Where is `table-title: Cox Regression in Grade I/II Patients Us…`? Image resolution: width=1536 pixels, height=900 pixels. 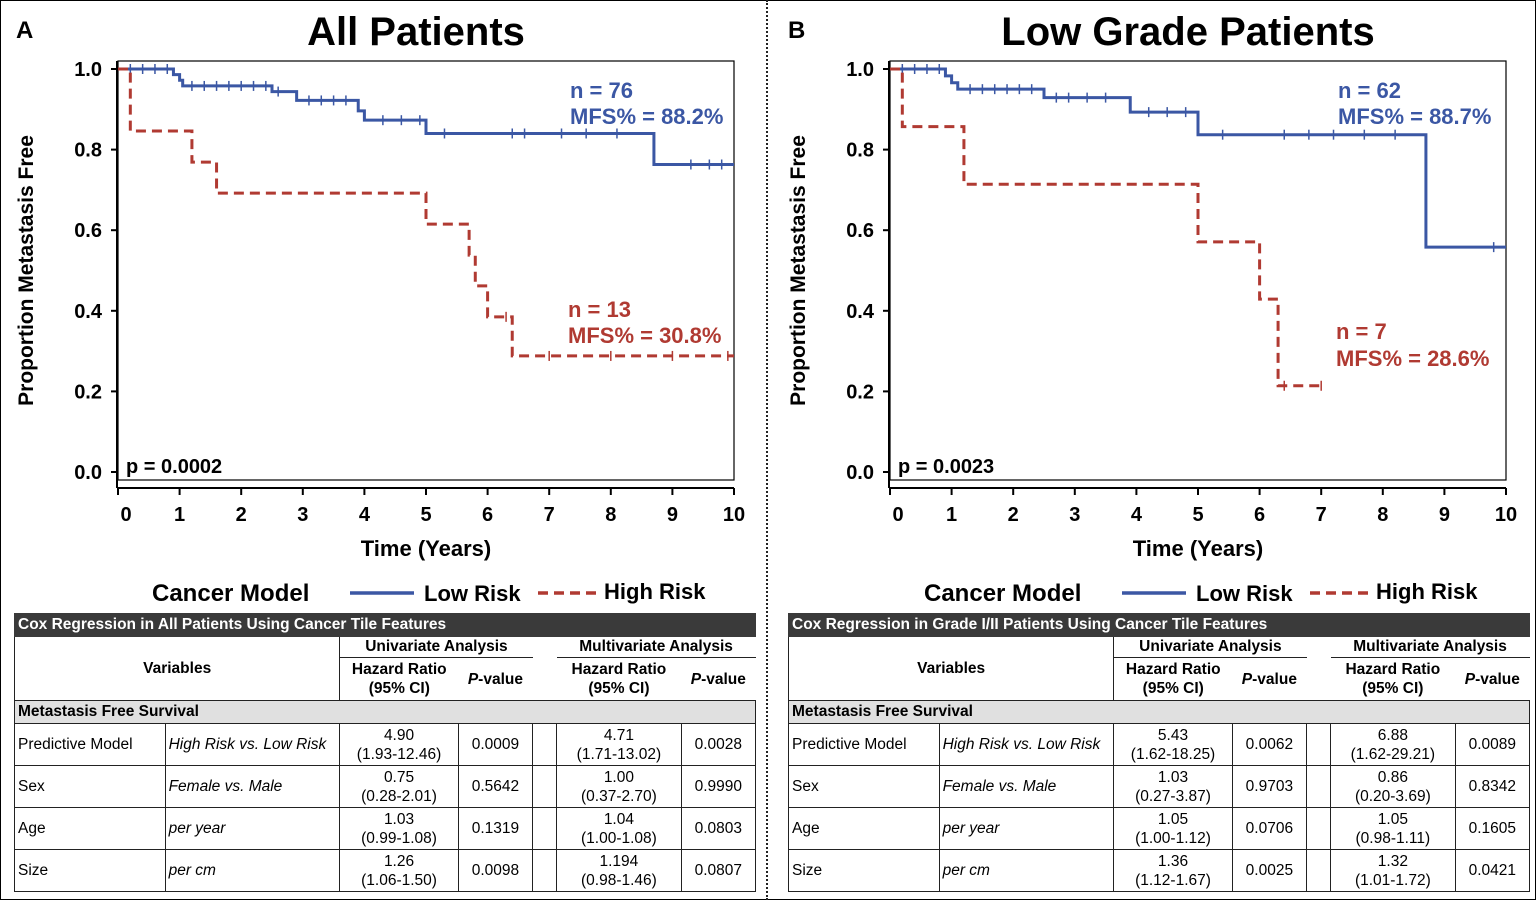 table-title: Cox Regression in Grade I/II Patients Us… is located at coordinates (1159, 625).